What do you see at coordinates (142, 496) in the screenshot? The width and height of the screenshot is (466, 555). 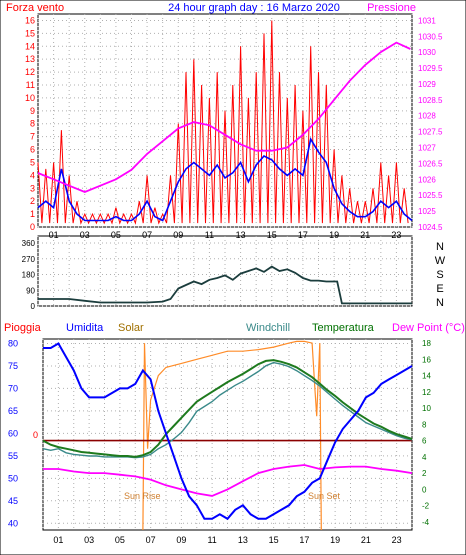 I see `sunrise-label: Sun Rise` at bounding box center [142, 496].